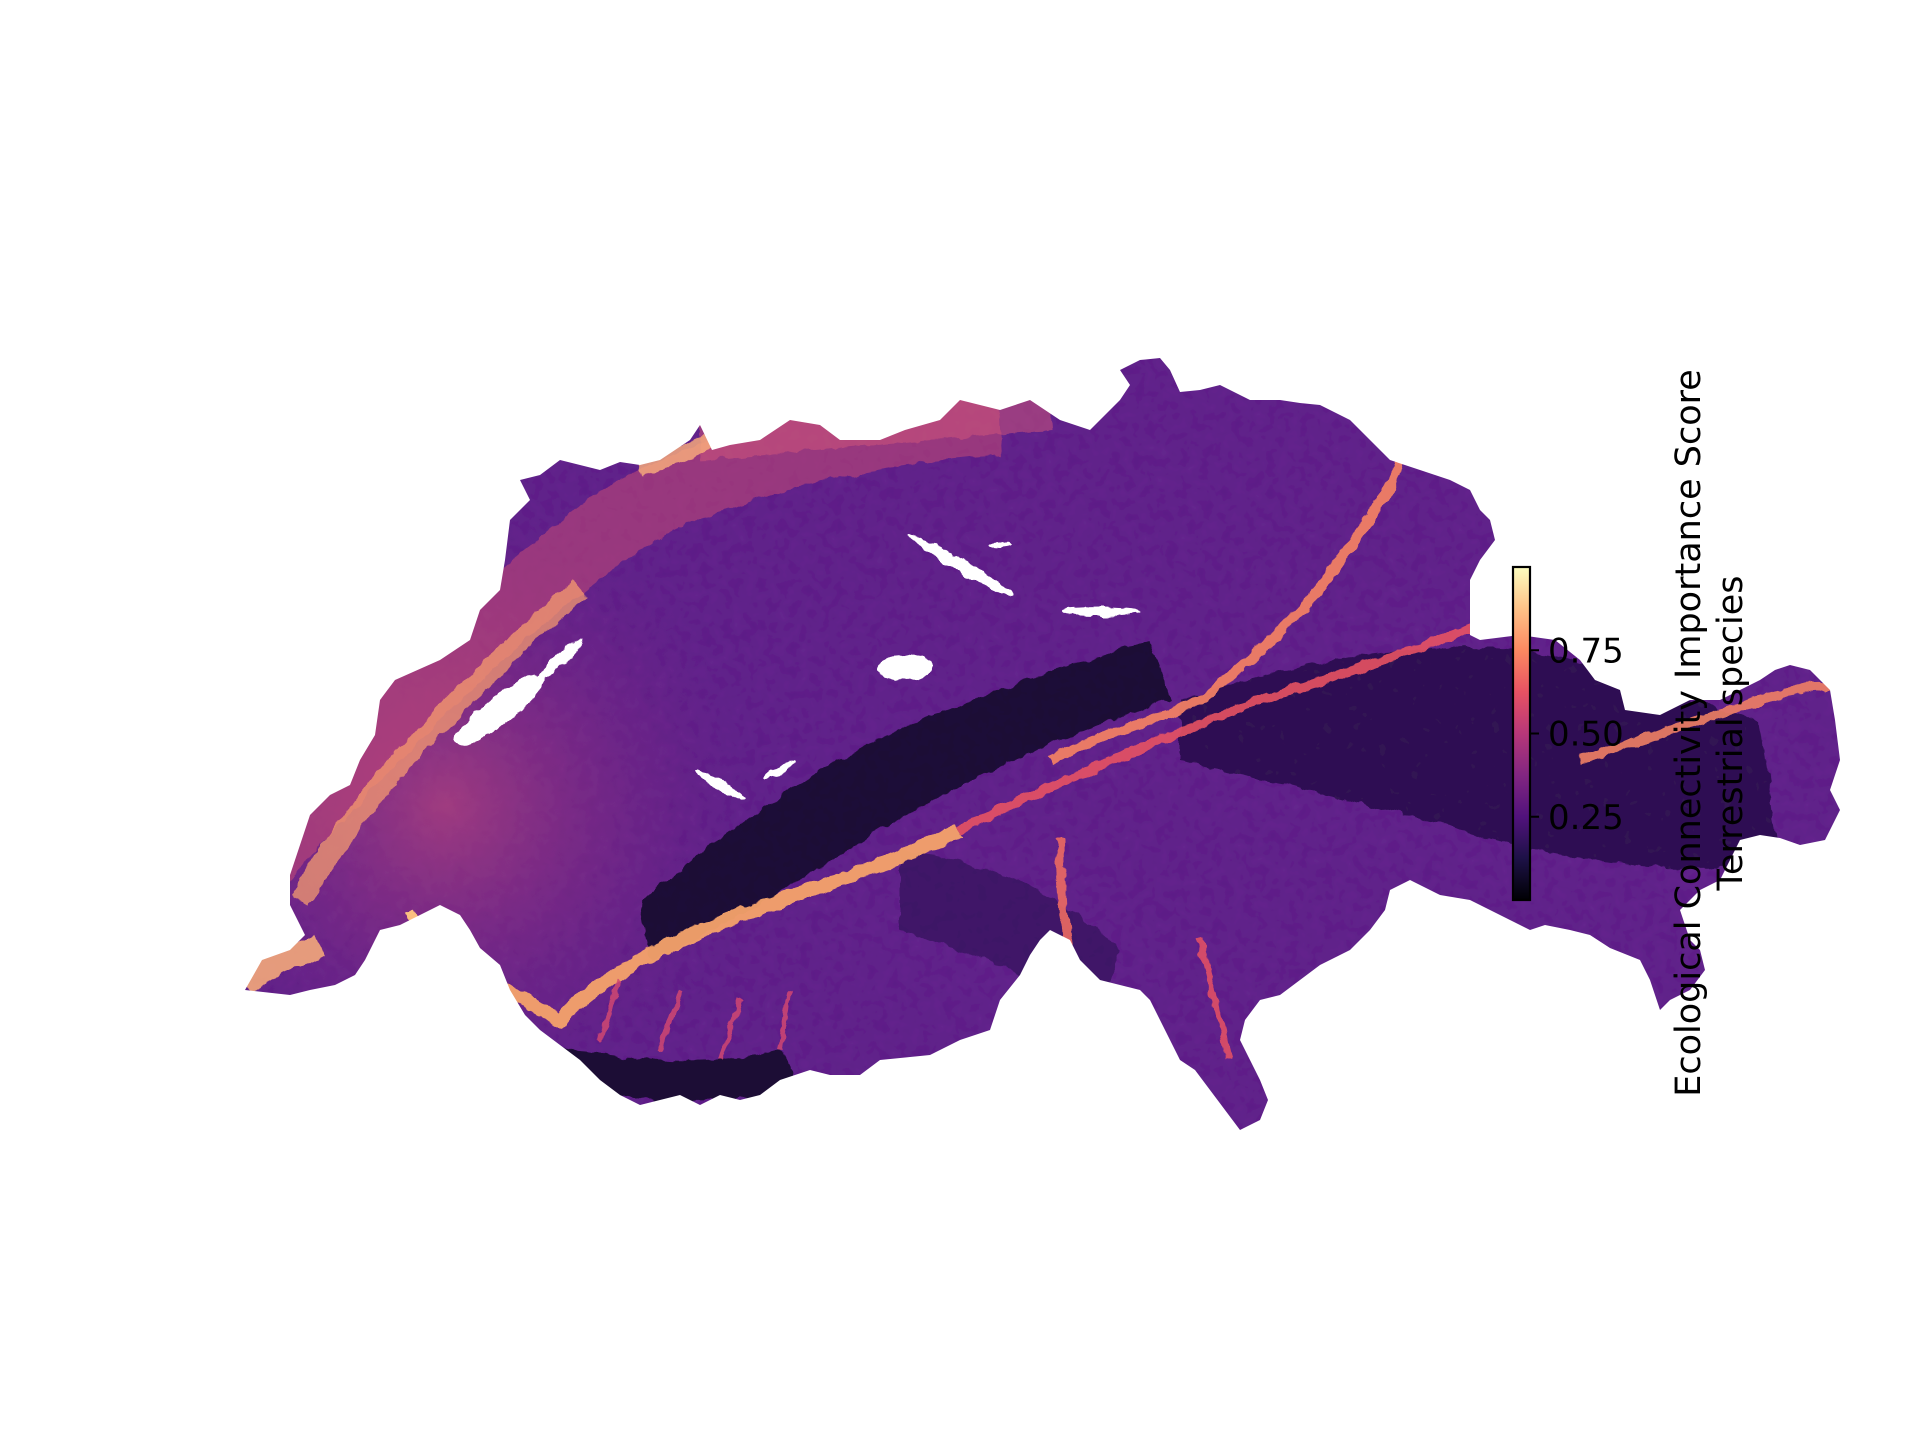 This screenshot has height=1440, width=1920. I want to click on lake-lucerne, so click(905, 668).